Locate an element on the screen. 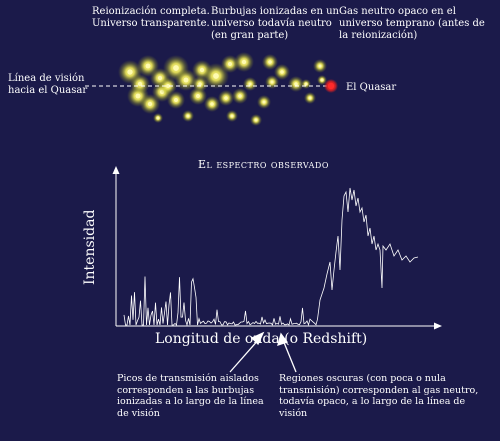 Image resolution: width=500 pixels, height=441 pixels. spectrum-title: El espectro observado is located at coordinates (263, 164).